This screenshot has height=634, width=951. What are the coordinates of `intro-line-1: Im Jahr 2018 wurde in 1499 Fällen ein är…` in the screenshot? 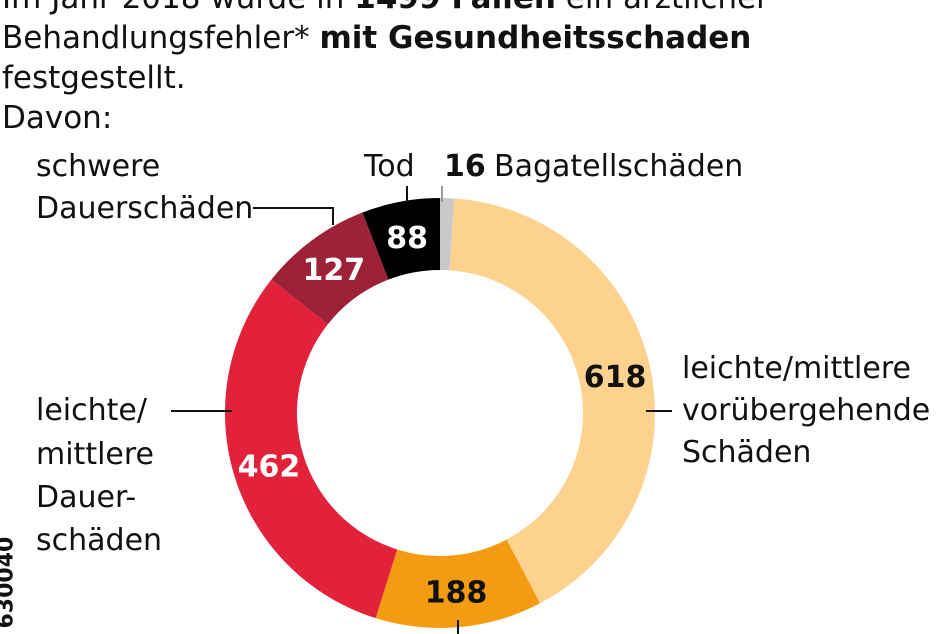 It's located at (472, 9).